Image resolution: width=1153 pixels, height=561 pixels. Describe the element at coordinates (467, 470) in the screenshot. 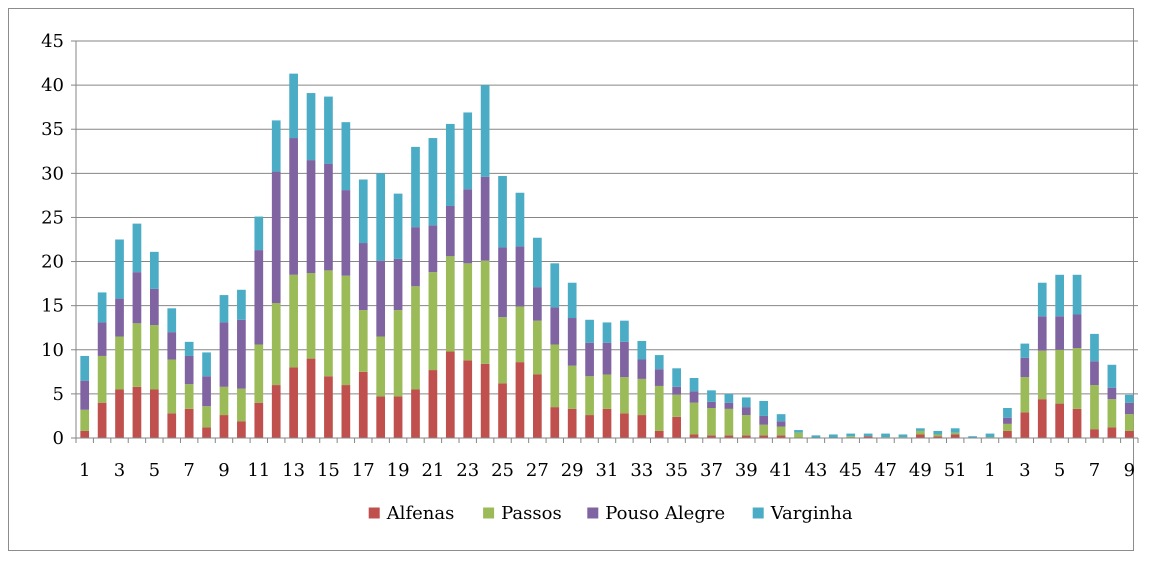

I see `x-tick-label: 23` at that location.